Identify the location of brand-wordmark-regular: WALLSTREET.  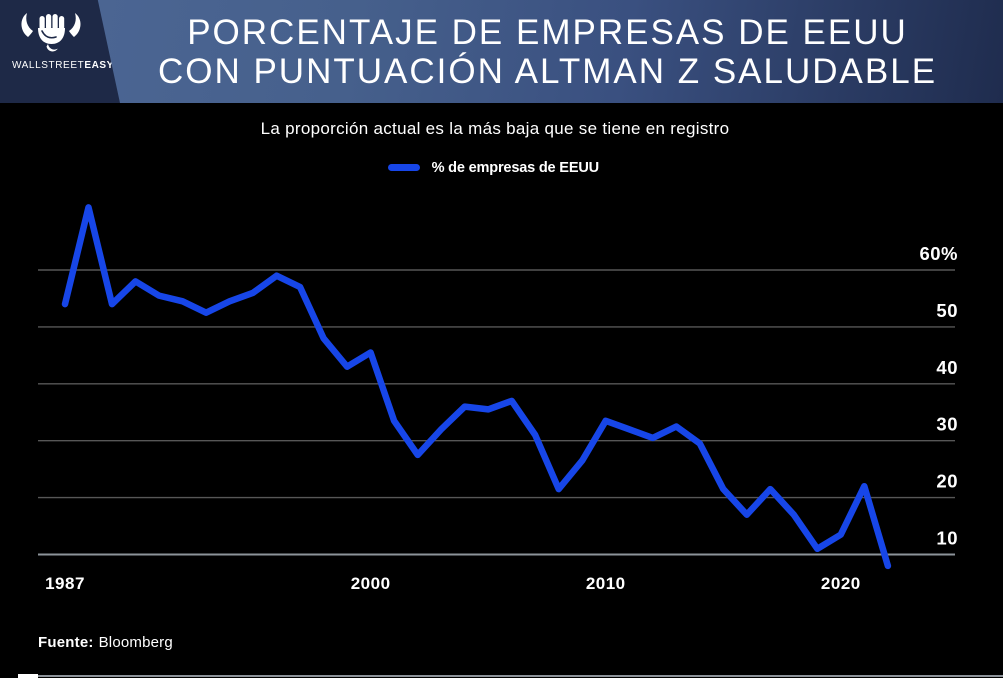
(48, 65).